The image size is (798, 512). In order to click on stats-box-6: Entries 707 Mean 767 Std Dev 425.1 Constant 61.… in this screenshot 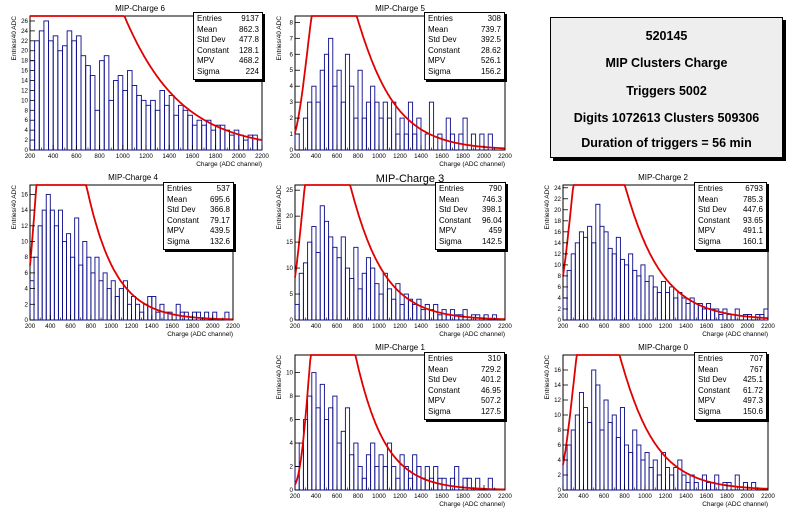, I will do `click(730, 386)`.